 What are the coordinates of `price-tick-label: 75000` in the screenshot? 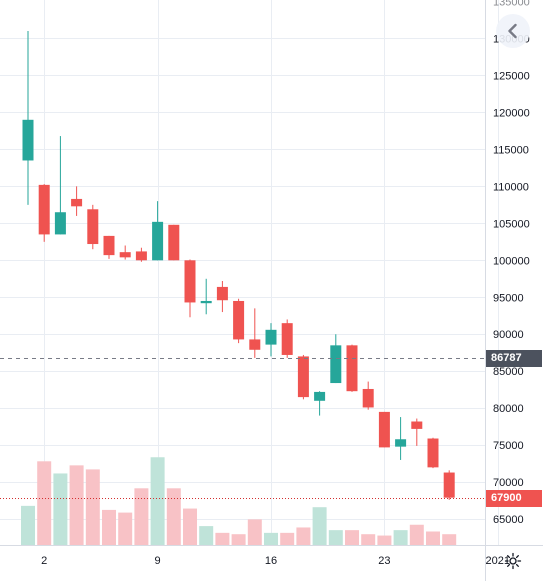 It's located at (508, 446).